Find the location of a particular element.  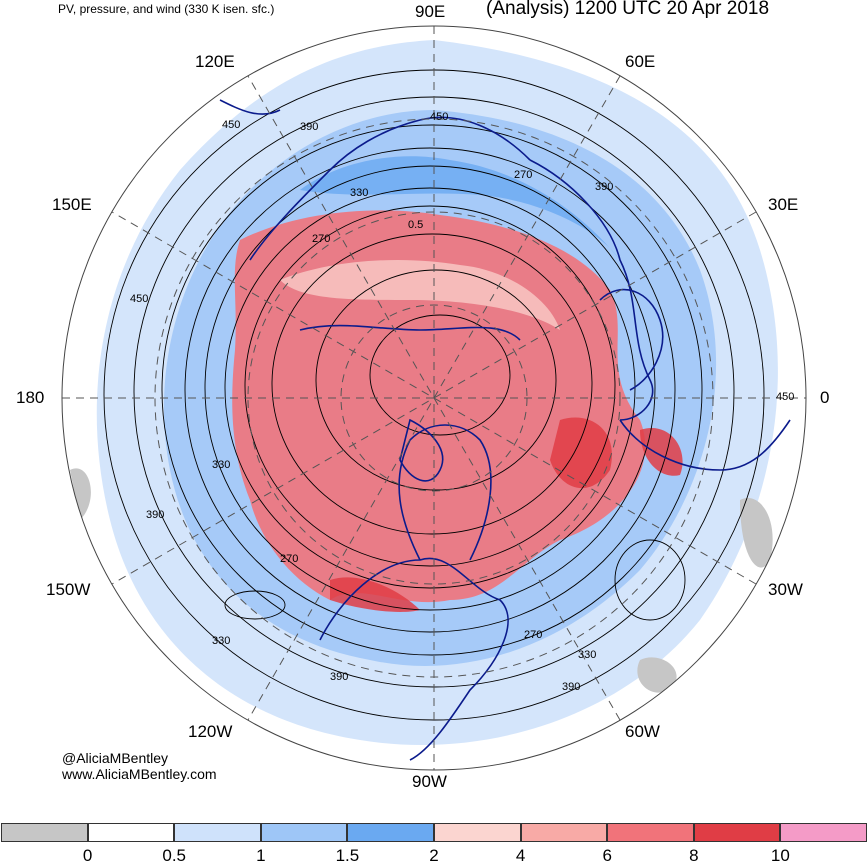

lon-label-180: 180 is located at coordinates (30, 397).